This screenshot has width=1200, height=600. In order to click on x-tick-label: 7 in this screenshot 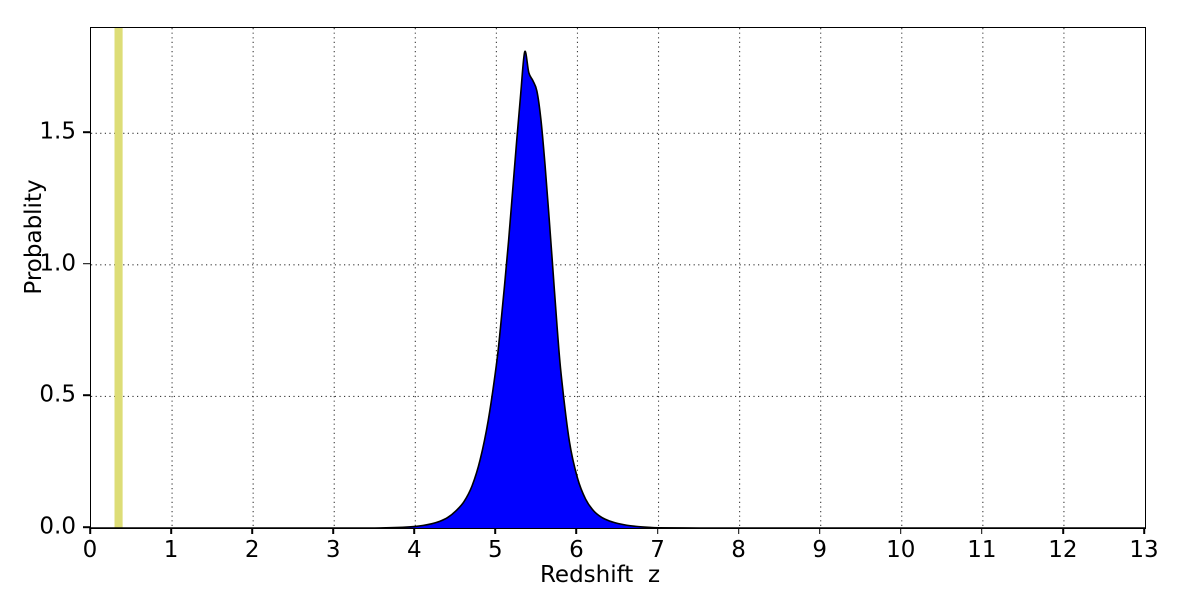, I will do `click(657, 550)`.